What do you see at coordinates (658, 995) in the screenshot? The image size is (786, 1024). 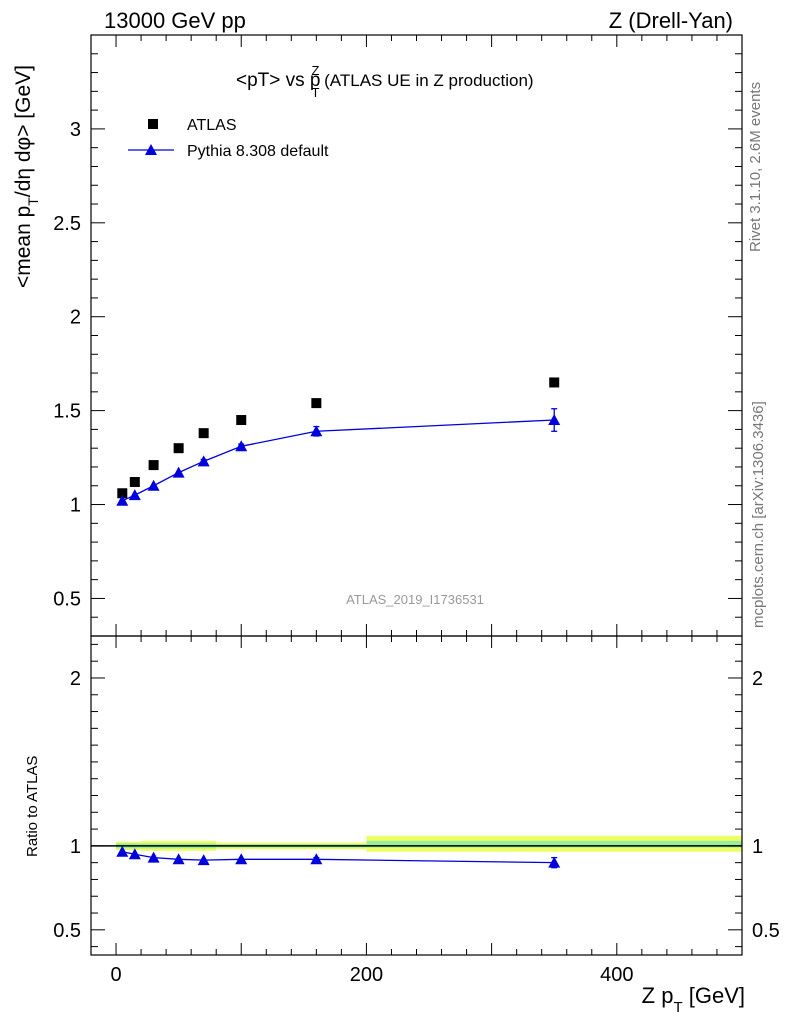 I see `xlabel-pre: Z p` at bounding box center [658, 995].